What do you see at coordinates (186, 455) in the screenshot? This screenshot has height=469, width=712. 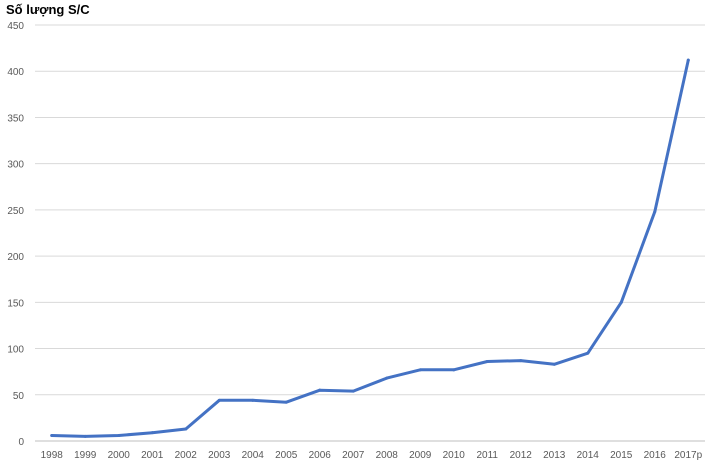 I see `x-tick-label: 2002` at bounding box center [186, 455].